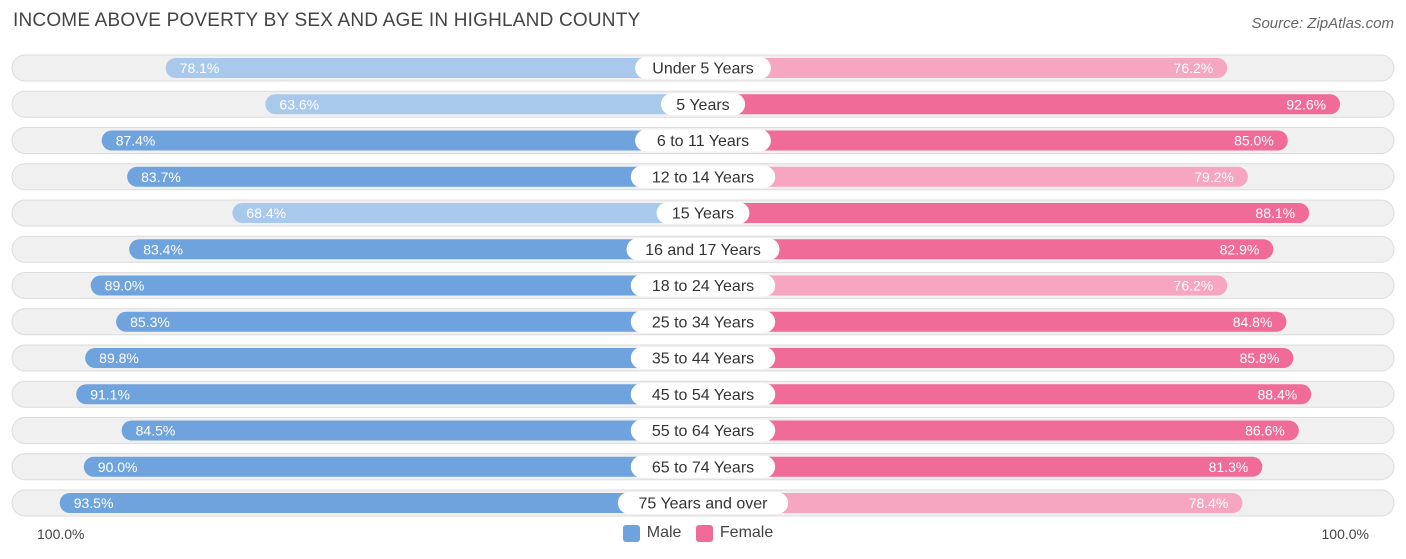 This screenshot has height=559, width=1406. What do you see at coordinates (61, 534) in the screenshot?
I see `axis-left-label: 100.0%` at bounding box center [61, 534].